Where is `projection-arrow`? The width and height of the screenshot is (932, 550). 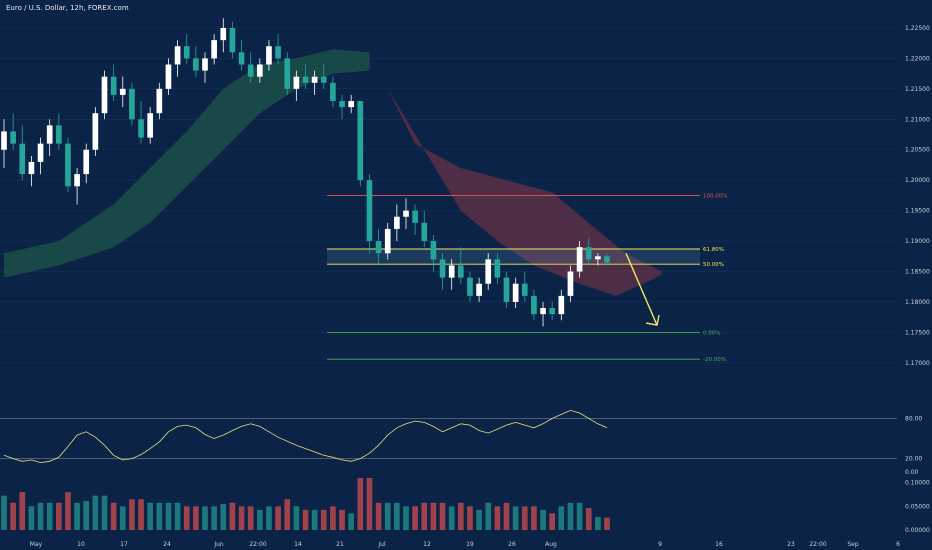 projection-arrow is located at coordinates (642, 289).